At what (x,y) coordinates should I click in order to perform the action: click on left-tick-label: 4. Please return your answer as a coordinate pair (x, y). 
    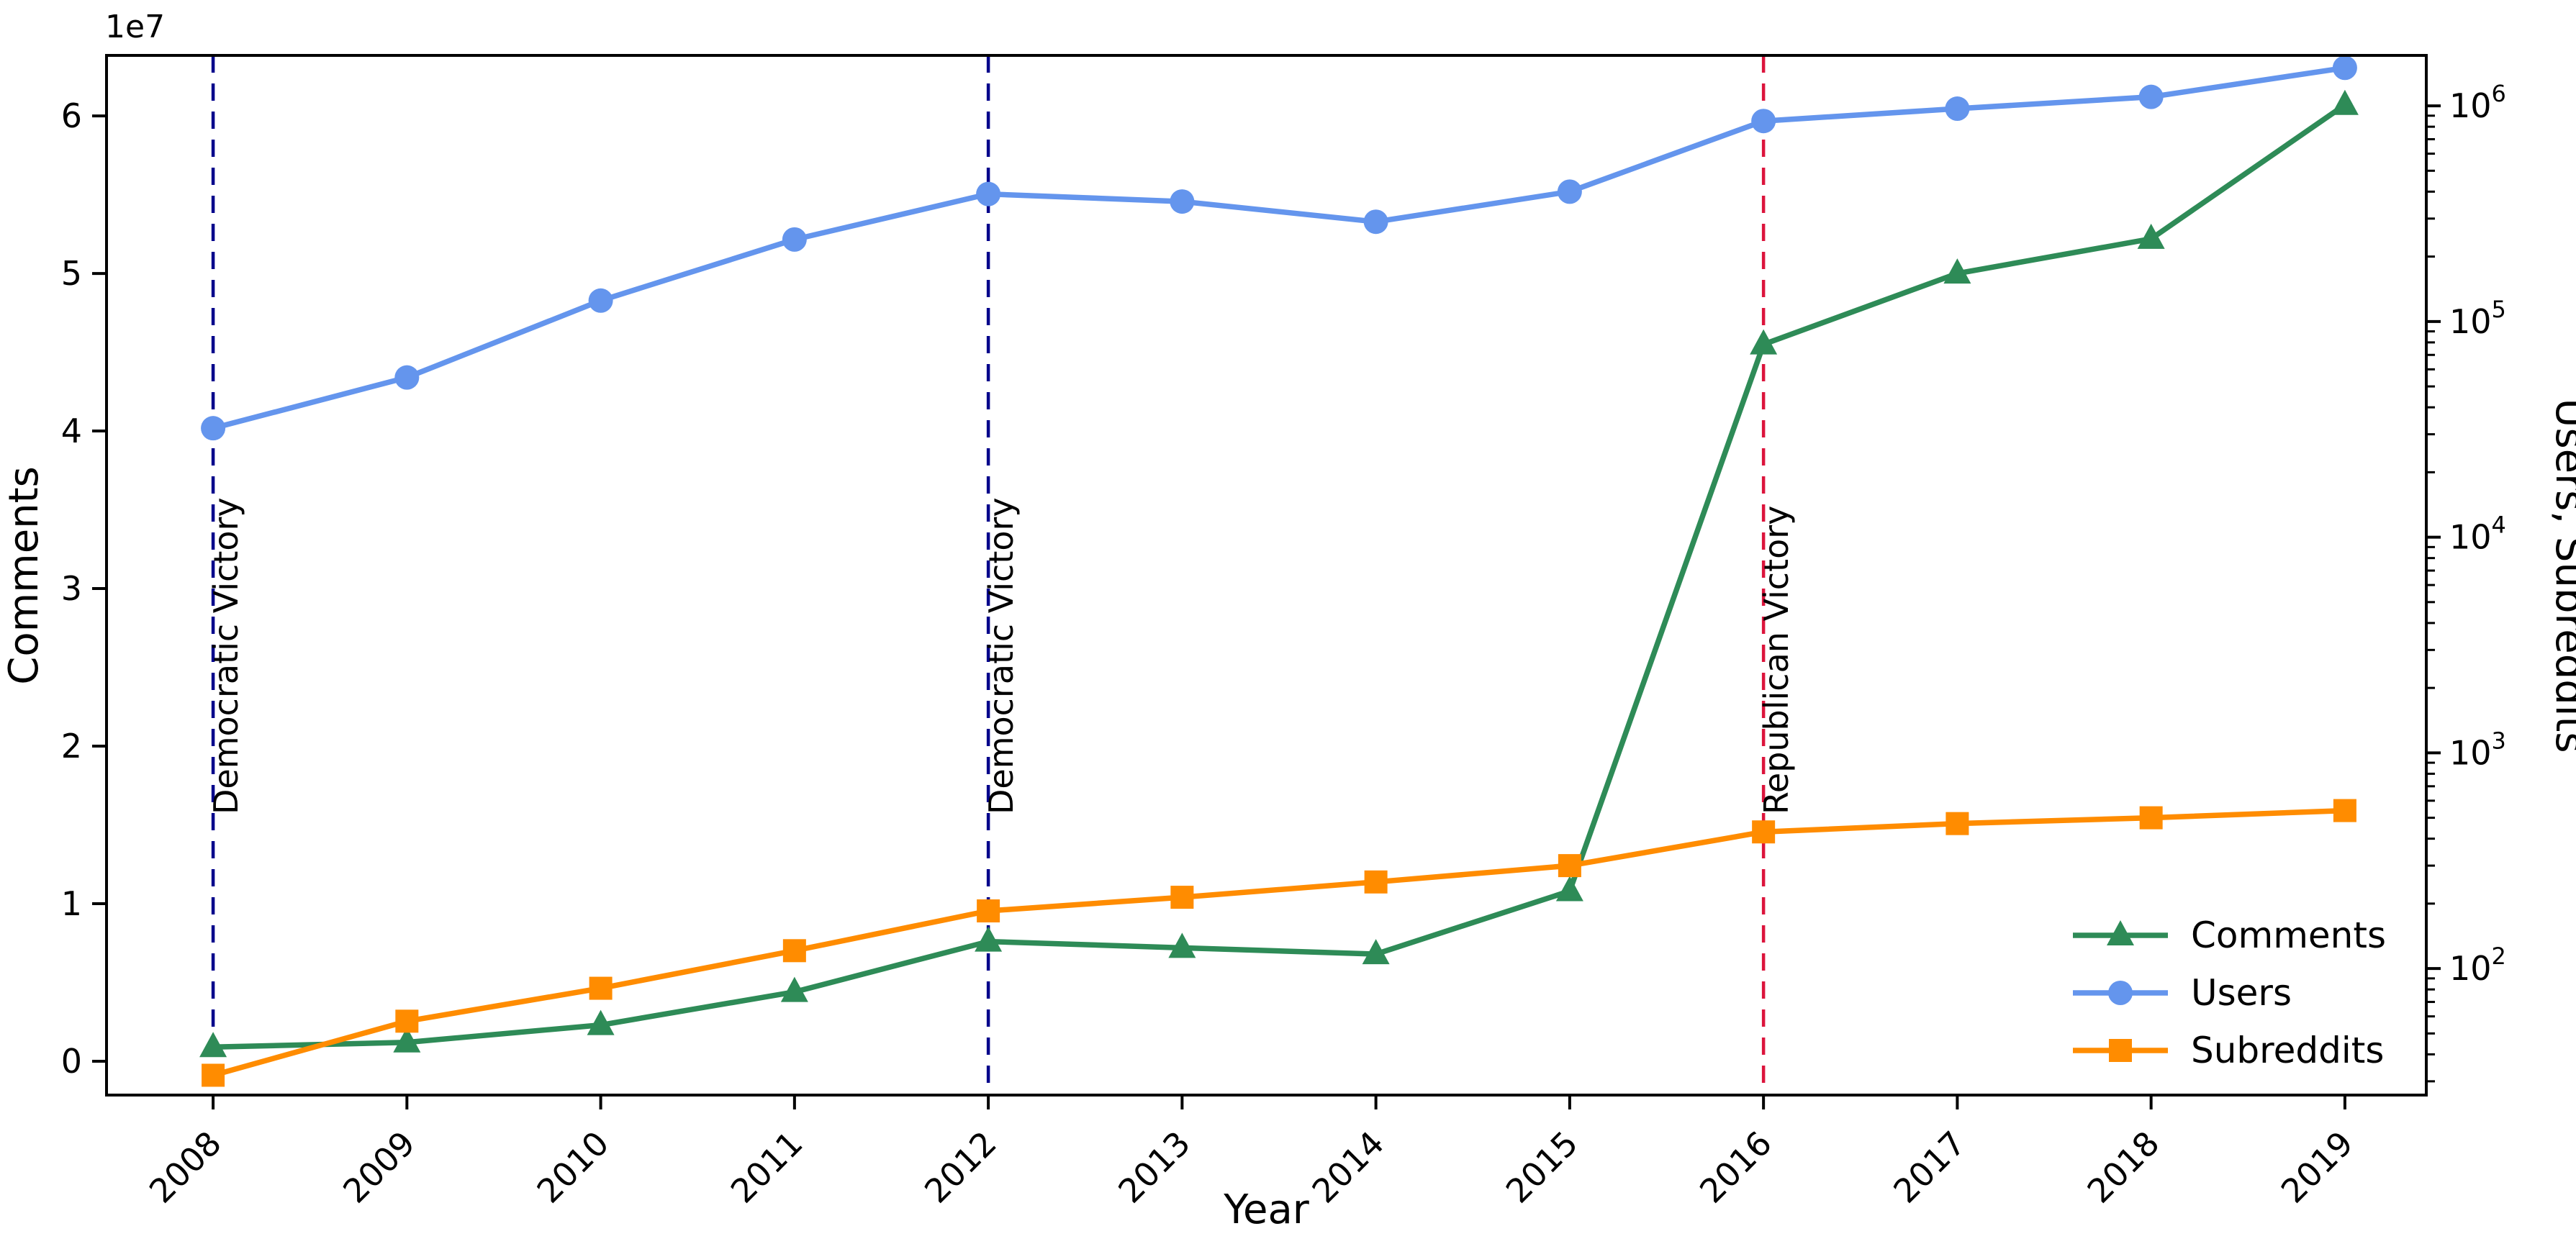
    Looking at the image, I should click on (72, 431).